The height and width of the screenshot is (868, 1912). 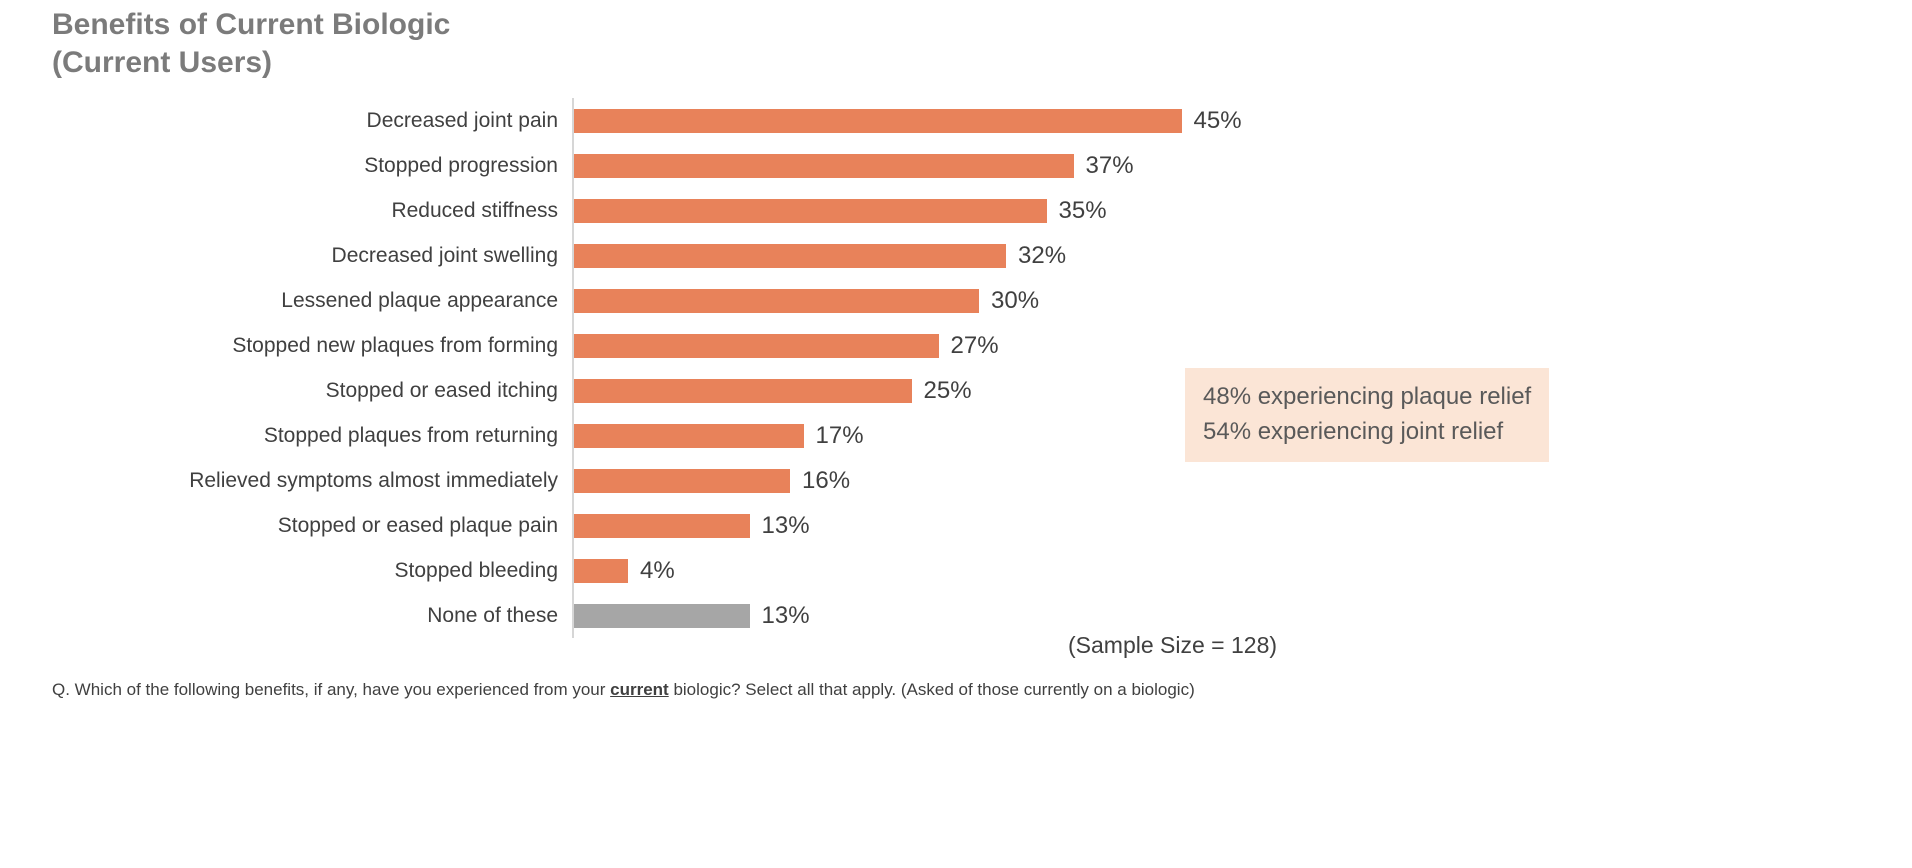 I want to click on bar-track: 35%, so click(x=972, y=210).